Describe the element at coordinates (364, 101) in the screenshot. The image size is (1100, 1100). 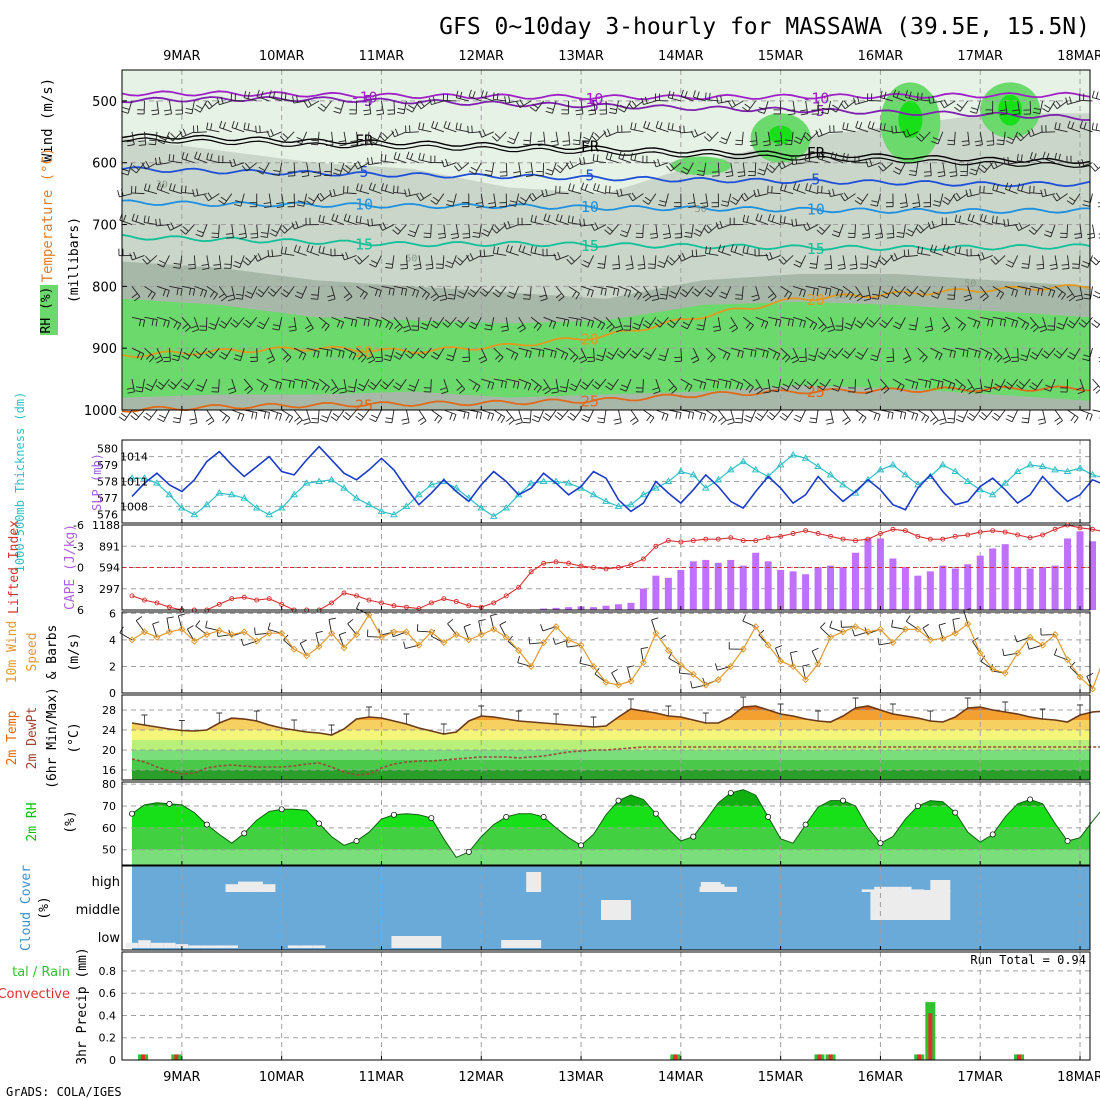
I see `temp-contour-label: -5` at that location.